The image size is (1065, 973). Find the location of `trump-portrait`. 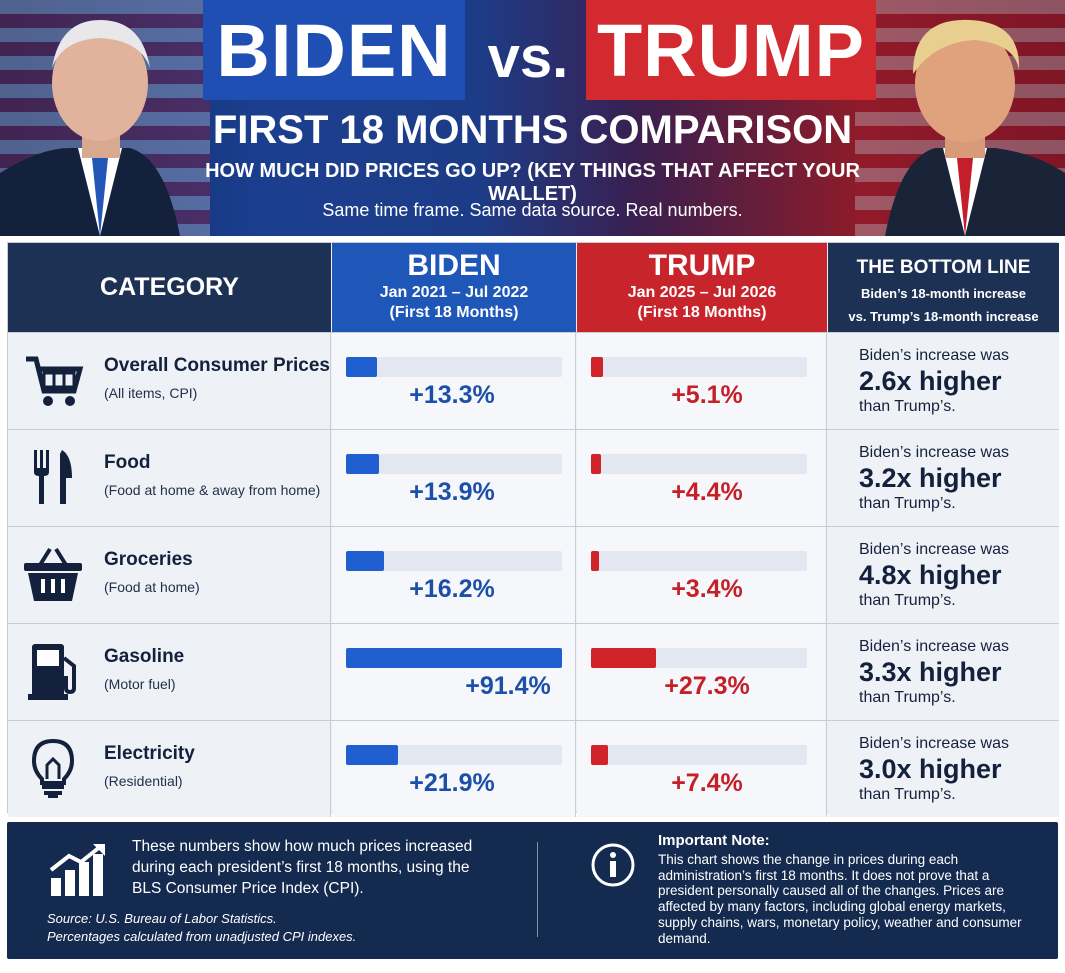

trump-portrait is located at coordinates (975, 127).